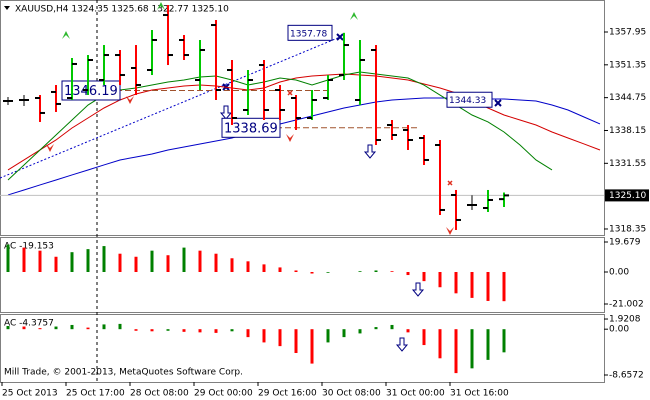 The width and height of the screenshot is (650, 400). What do you see at coordinates (627, 98) in the screenshot?
I see `y-tick-label: 1344.75` at bounding box center [627, 98].